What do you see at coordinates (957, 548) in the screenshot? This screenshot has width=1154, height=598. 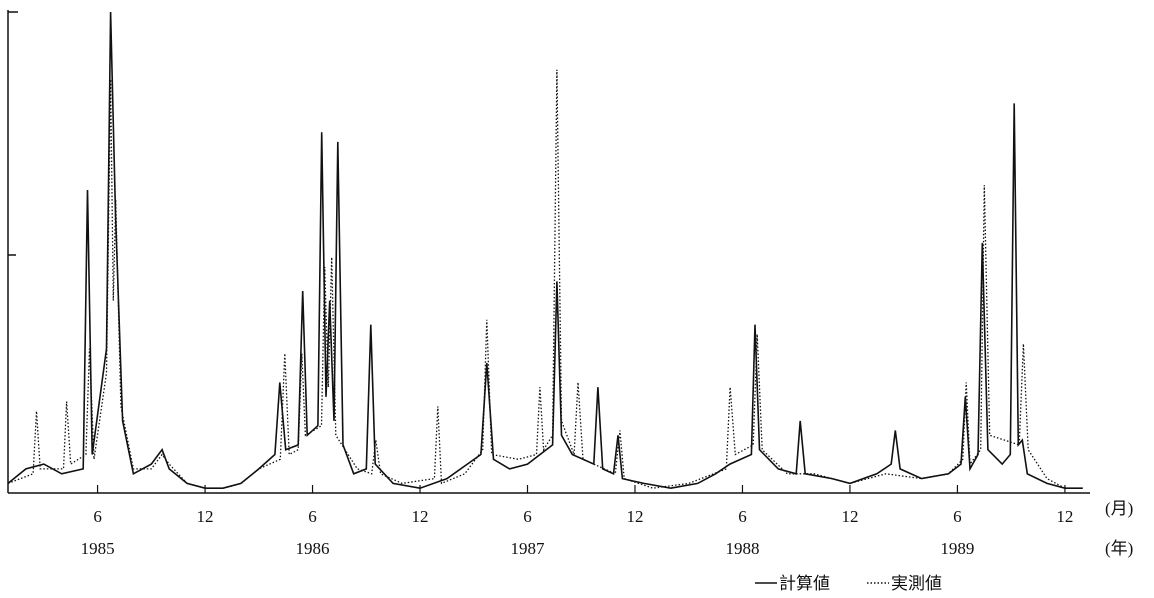 I see `year-label: 1989` at bounding box center [957, 548].